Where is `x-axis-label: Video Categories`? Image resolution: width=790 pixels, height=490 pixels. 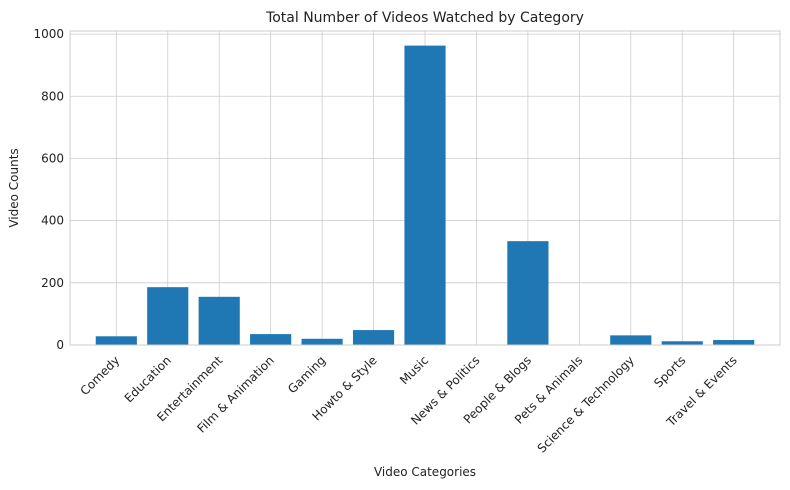 x-axis-label: Video Categories is located at coordinates (425, 472).